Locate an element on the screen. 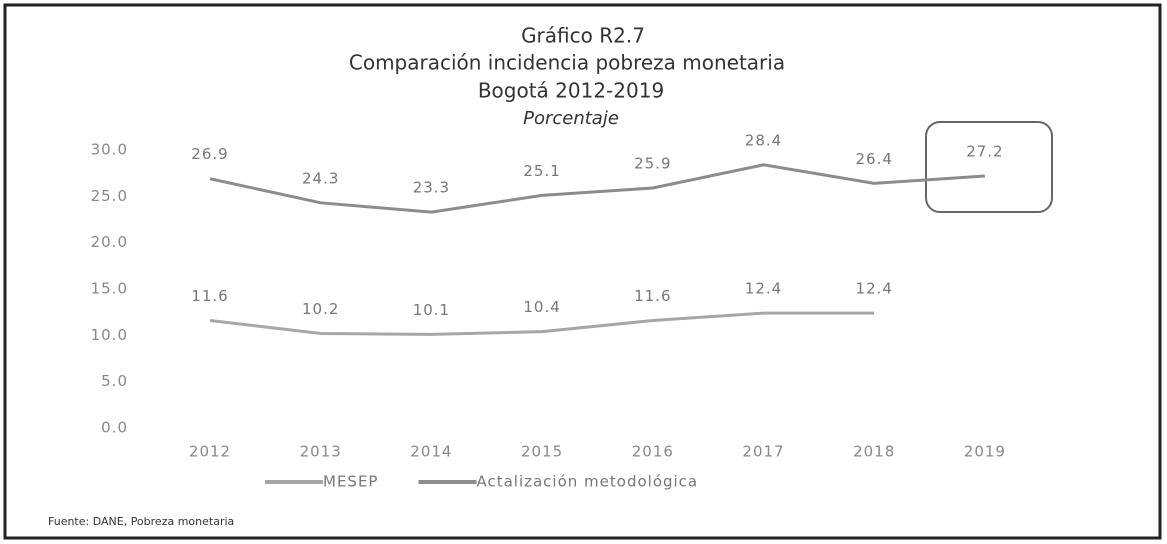 The width and height of the screenshot is (1167, 544). unit-label: Porcentaje is located at coordinates (571, 118).